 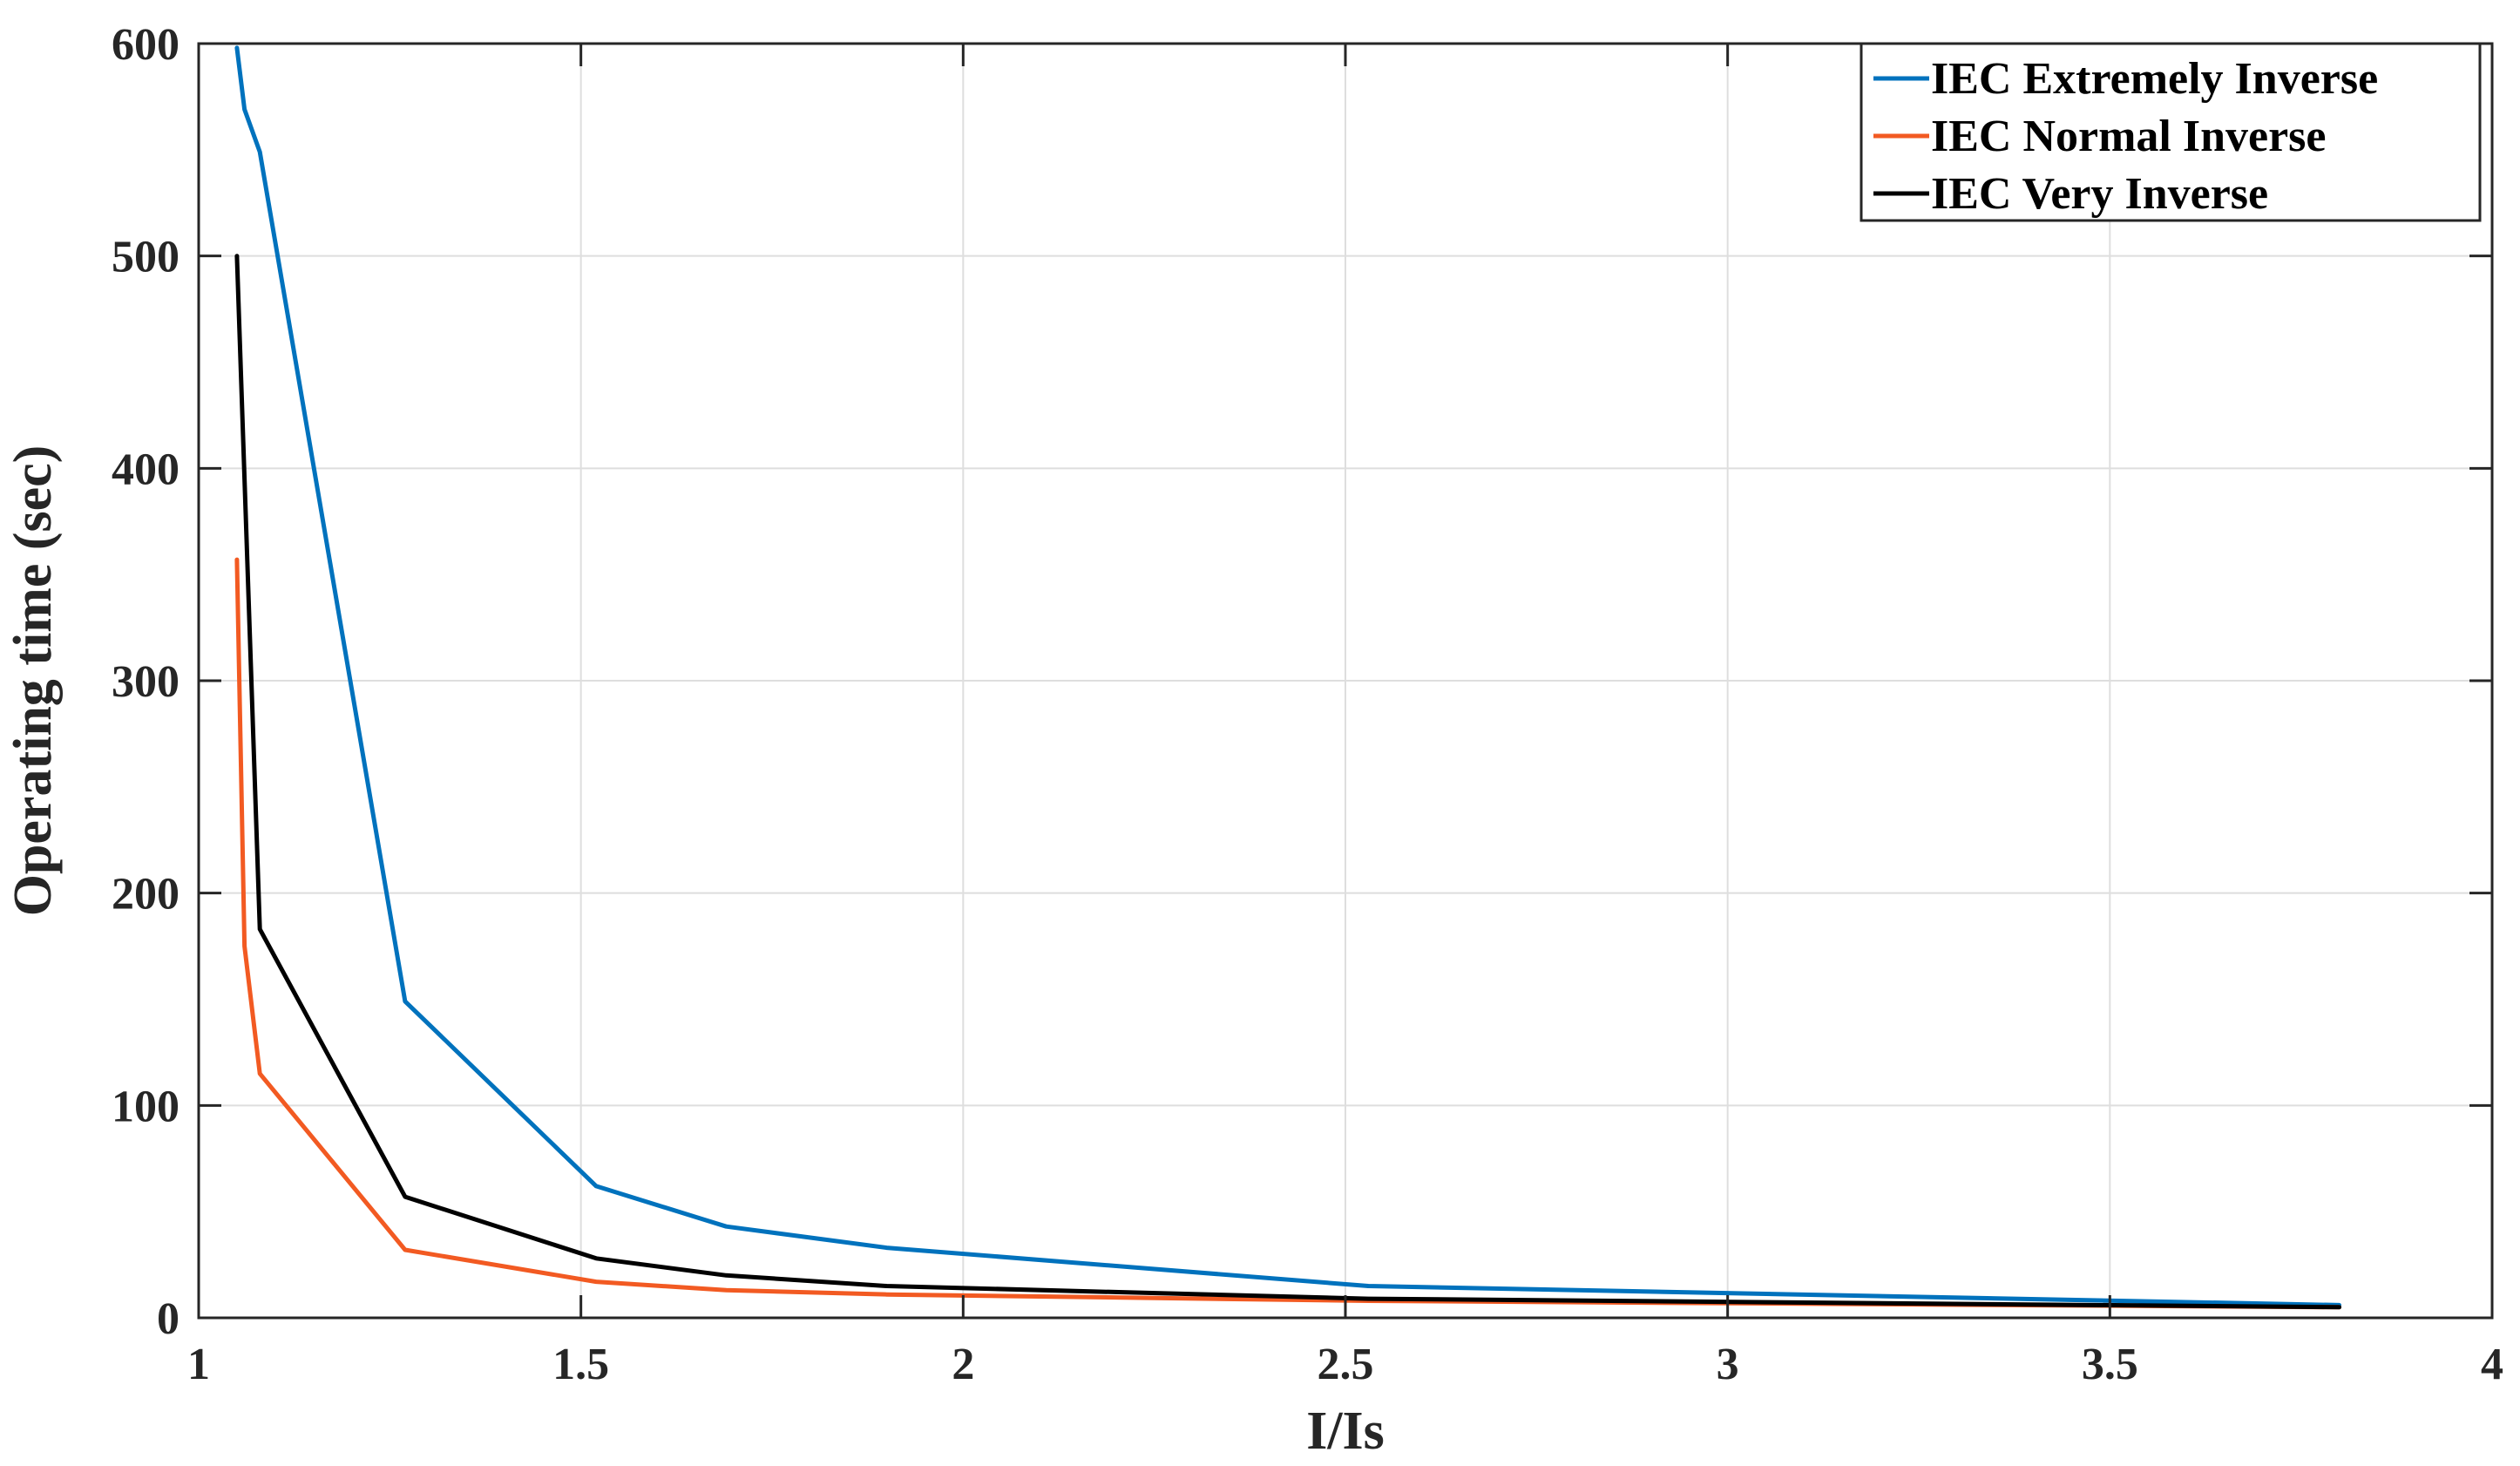 I want to click on y-tick-label: 600, so click(x=146, y=45).